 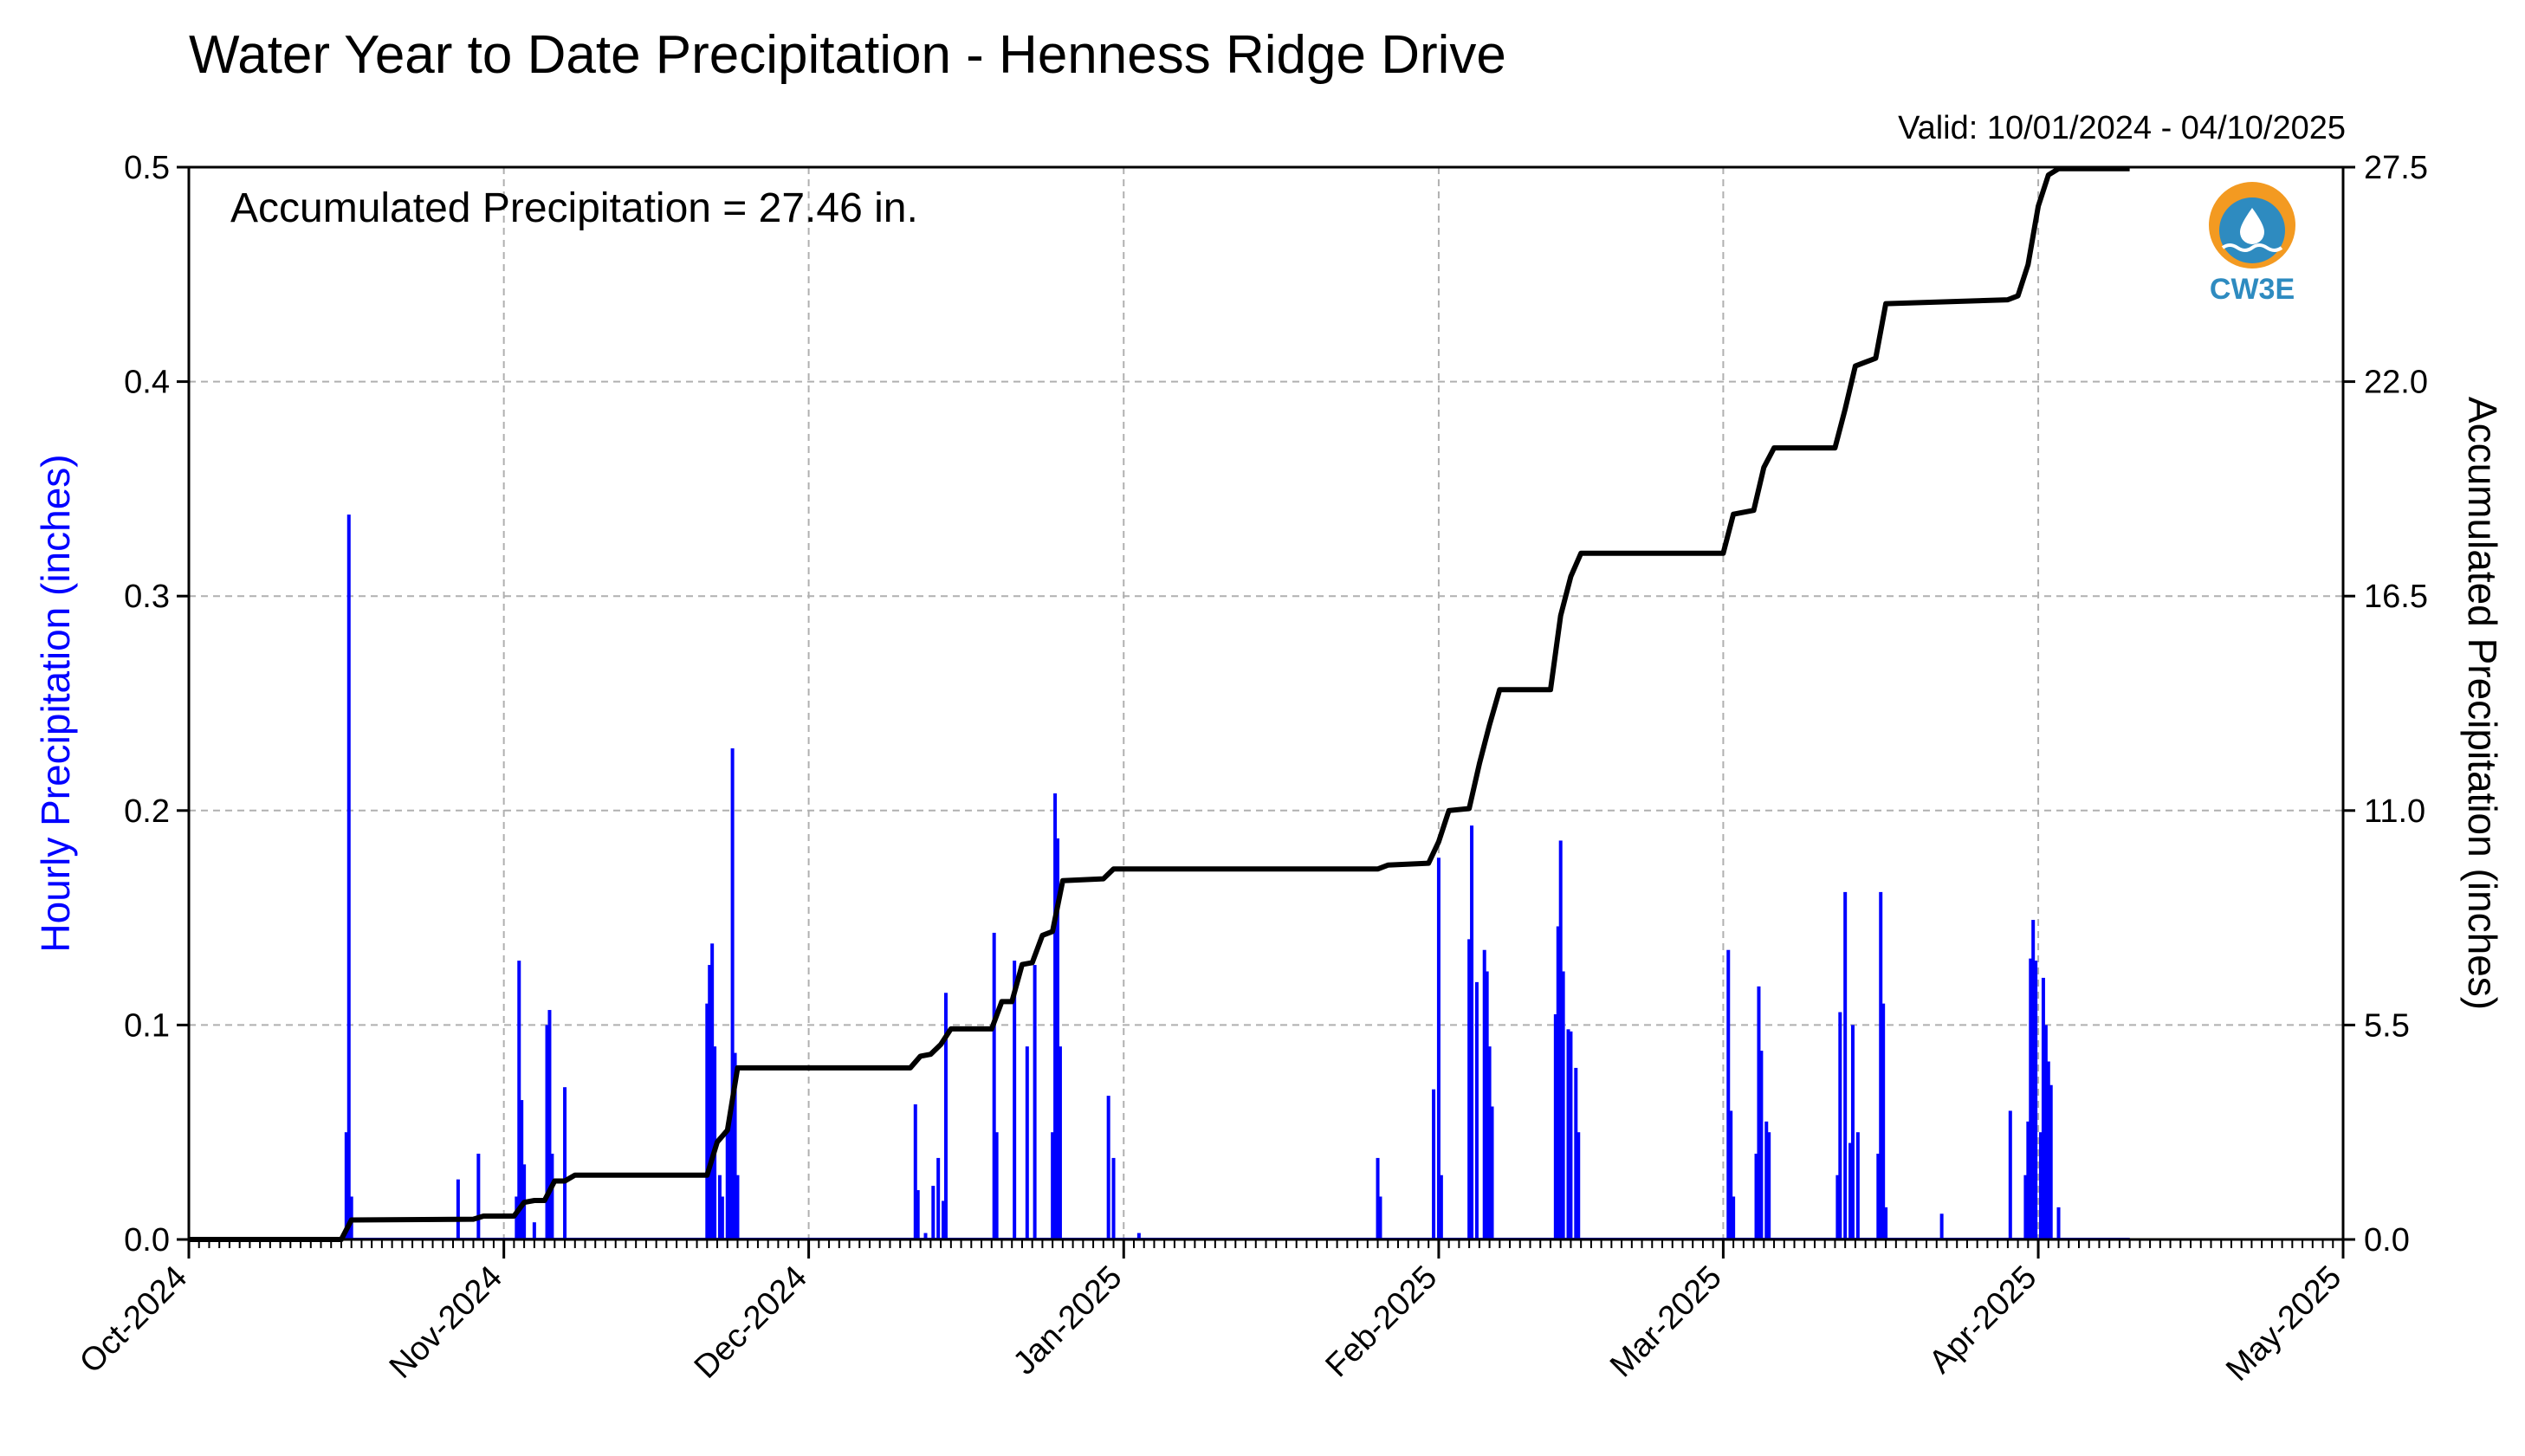 I want to click on y-left-axis-title: Hourly Precipitation (inches), so click(x=55, y=703).